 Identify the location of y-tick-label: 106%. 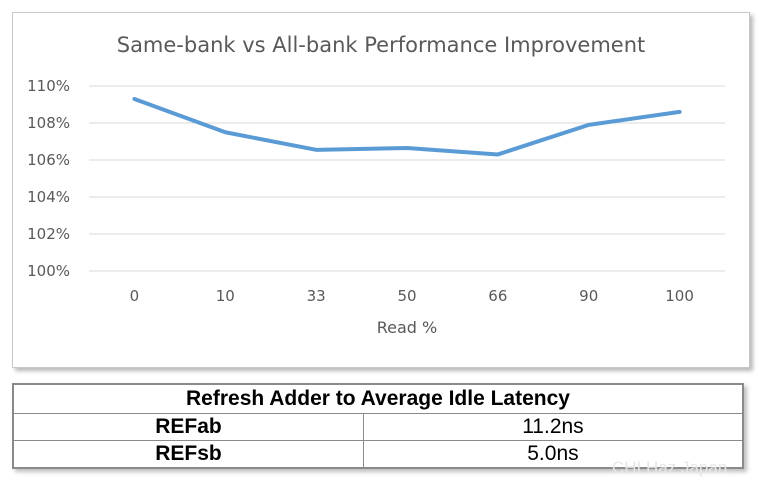
(48, 160).